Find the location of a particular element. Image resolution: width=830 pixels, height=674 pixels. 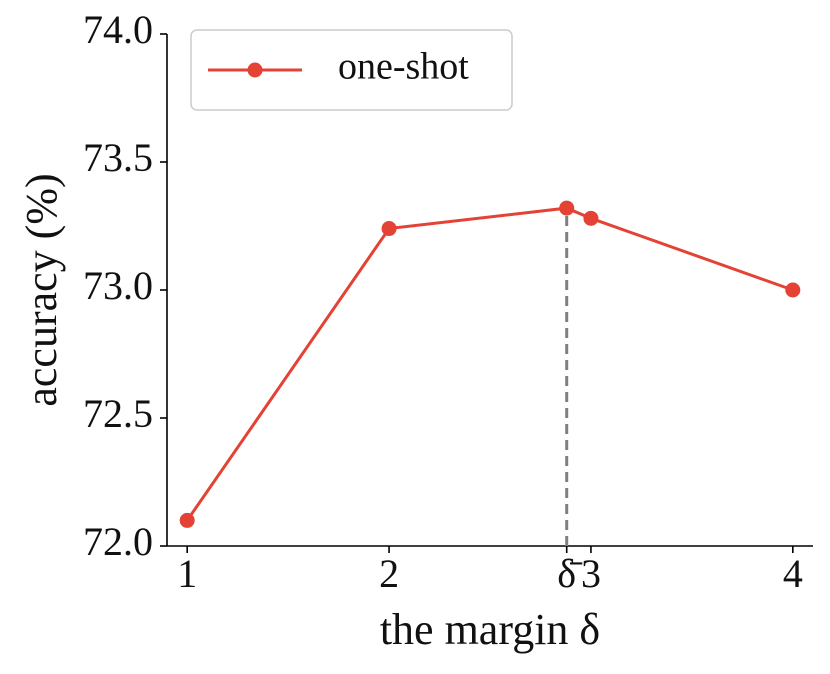

x-tick-label: δ̄ is located at coordinates (570, 573).